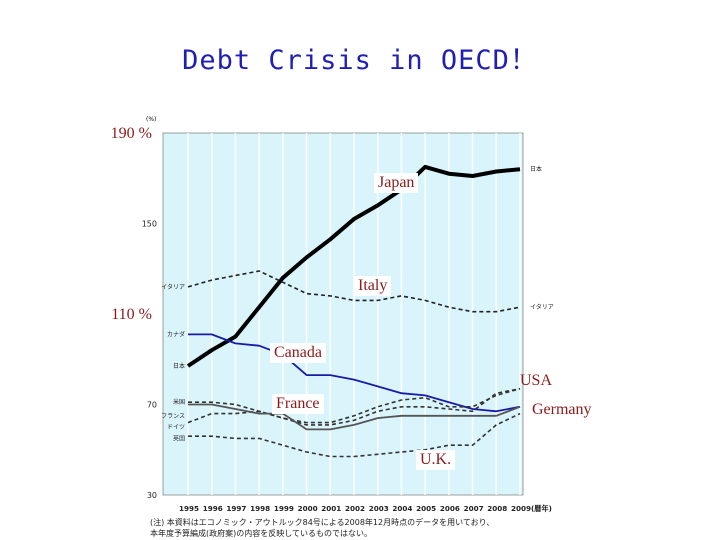  What do you see at coordinates (179, 366) in the screenshot?
I see `series-start-label: 日本` at bounding box center [179, 366].